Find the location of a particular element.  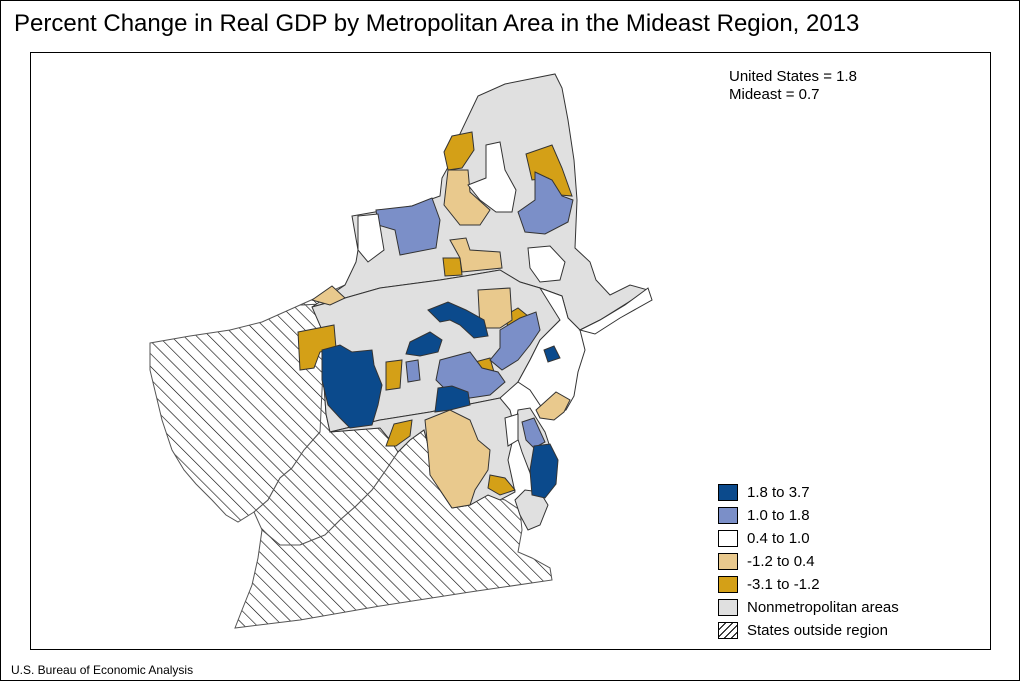

legend-label: States outside region is located at coordinates (817, 630).